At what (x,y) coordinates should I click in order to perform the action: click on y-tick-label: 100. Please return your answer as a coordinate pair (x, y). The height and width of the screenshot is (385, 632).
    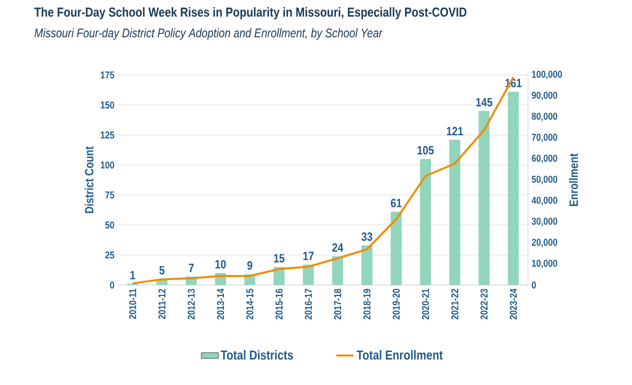
    Looking at the image, I should click on (107, 165).